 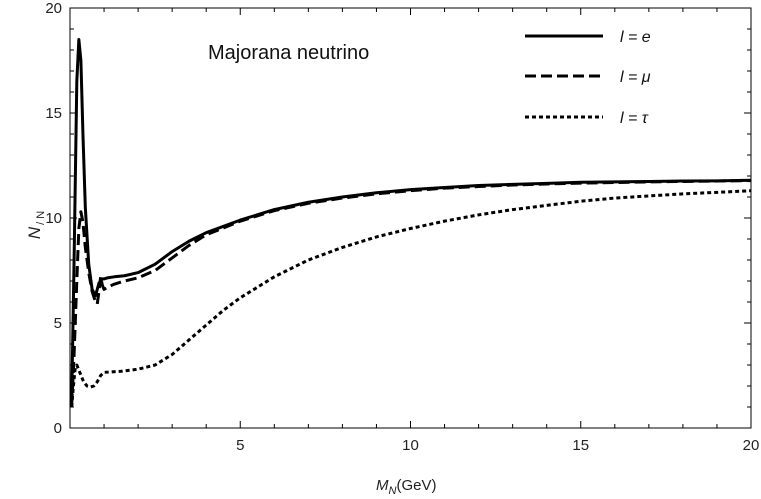 What do you see at coordinates (240, 445) in the screenshot?
I see `x-tick-label: 5` at bounding box center [240, 445].